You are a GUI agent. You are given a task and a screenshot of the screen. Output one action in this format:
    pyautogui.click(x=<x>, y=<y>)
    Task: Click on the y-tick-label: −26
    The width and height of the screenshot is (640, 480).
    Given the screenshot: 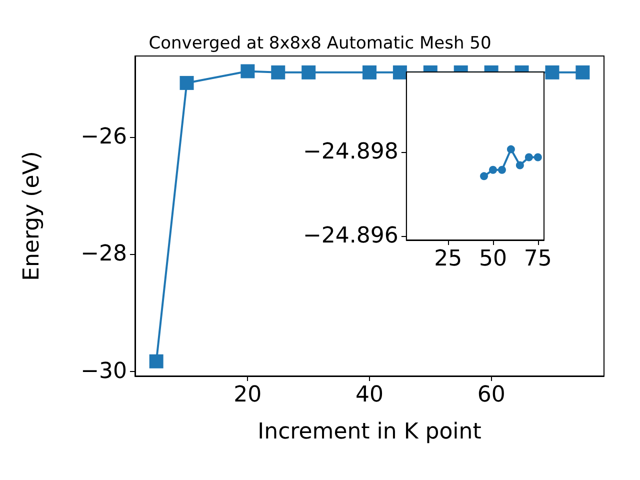 What is the action you would take?
    pyautogui.click(x=103, y=137)
    